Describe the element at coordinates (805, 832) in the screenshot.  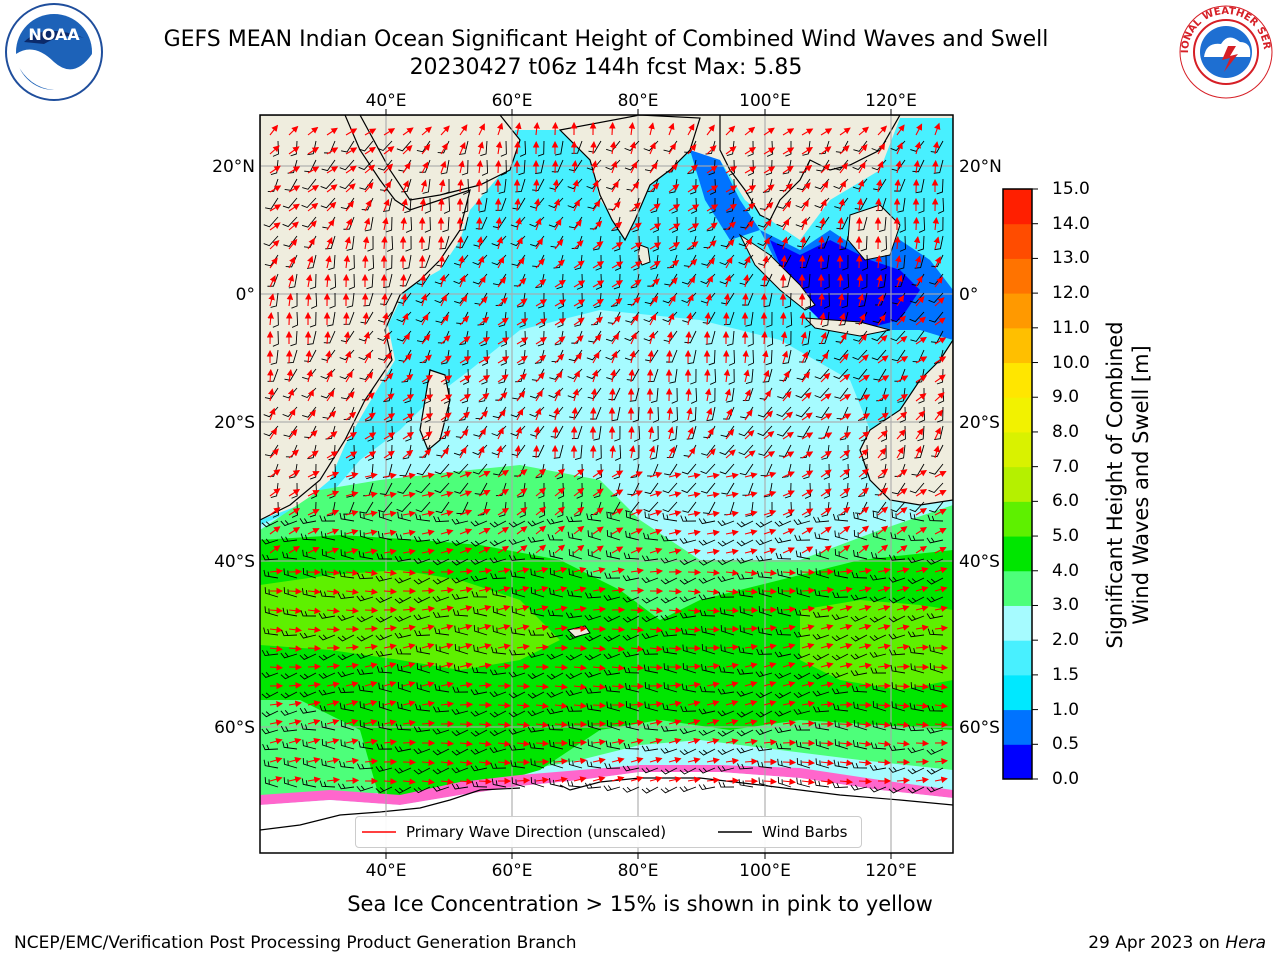
I see `legend-wind-label: Wind Barbs` at that location.